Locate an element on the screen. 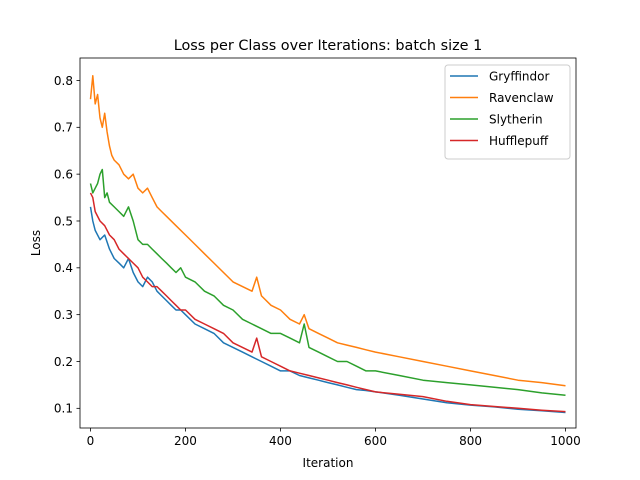 The image size is (640, 480). y-tick-label: 0.7 is located at coordinates (63, 128).